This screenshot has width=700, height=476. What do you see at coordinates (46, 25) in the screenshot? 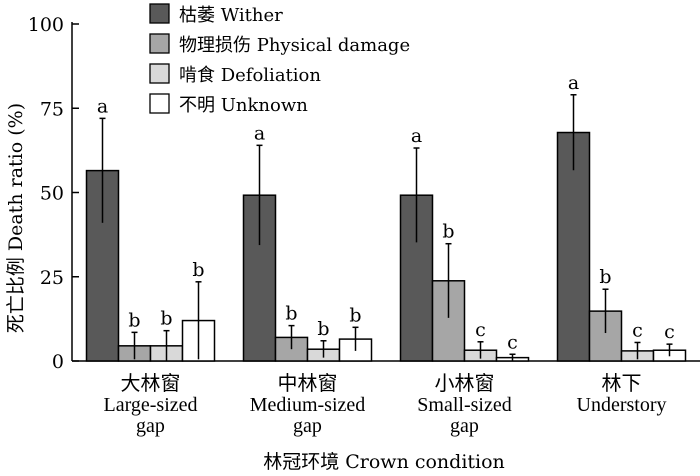
I see `y-tick-label: 100` at bounding box center [46, 25].